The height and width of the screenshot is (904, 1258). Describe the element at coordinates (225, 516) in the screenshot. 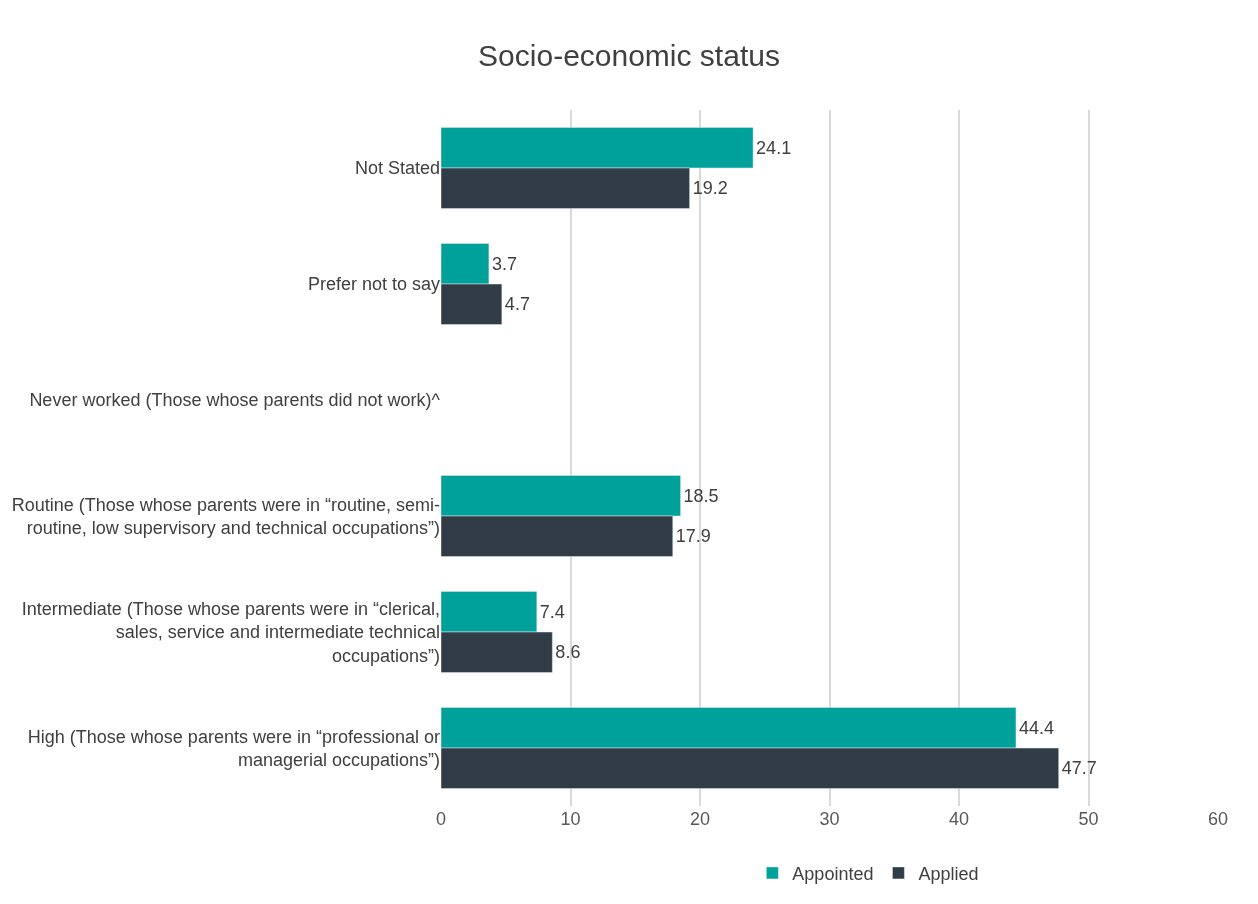

I see `y-tick-label: Routine (Those whose parents were in “routine, semi-routine, low supervisory and technical occupations”)` at that location.